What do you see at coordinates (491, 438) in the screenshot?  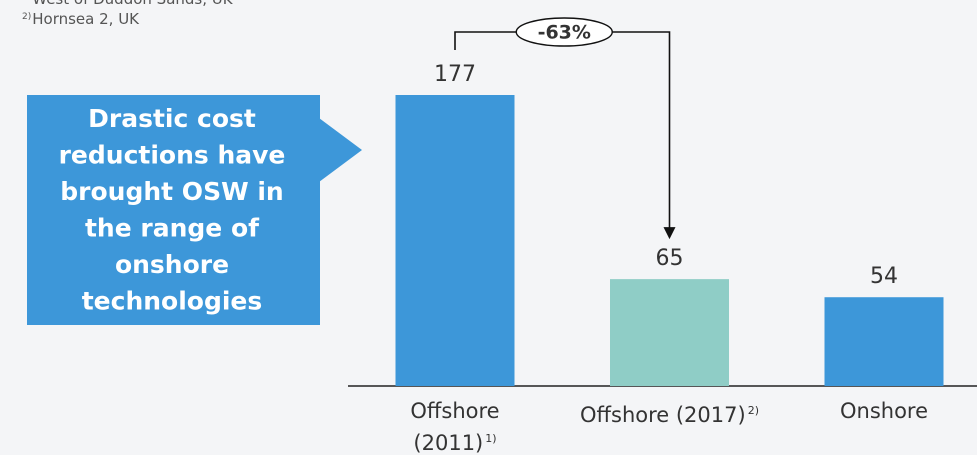 I see `category-note: 1)` at bounding box center [491, 438].